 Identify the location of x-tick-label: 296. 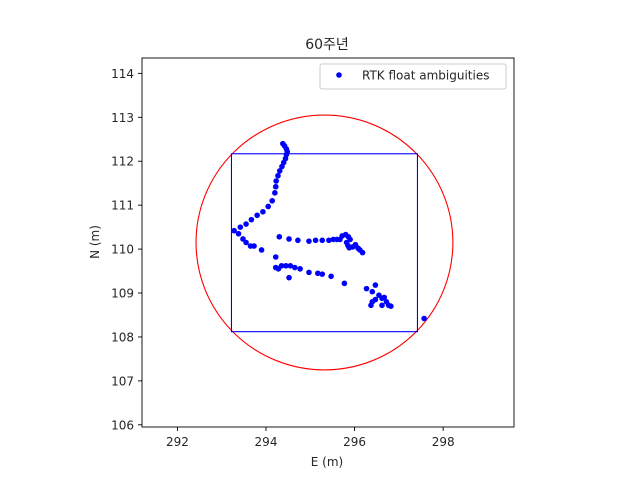
(354, 442).